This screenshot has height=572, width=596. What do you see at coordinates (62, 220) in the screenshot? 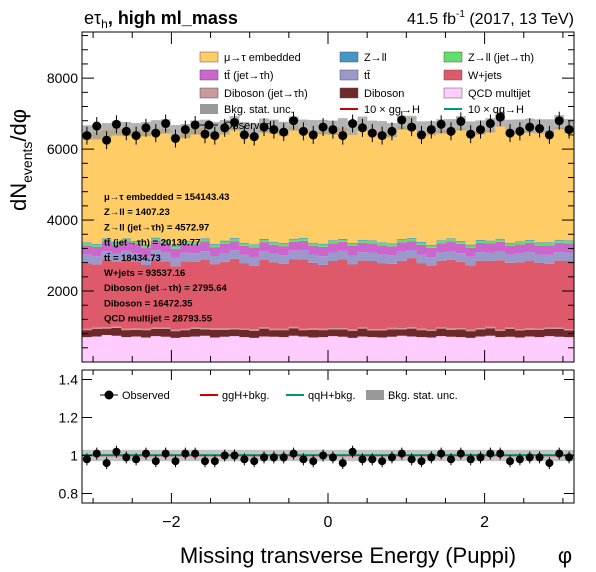
I see `top-y-tick-label: 4000` at bounding box center [62, 220].